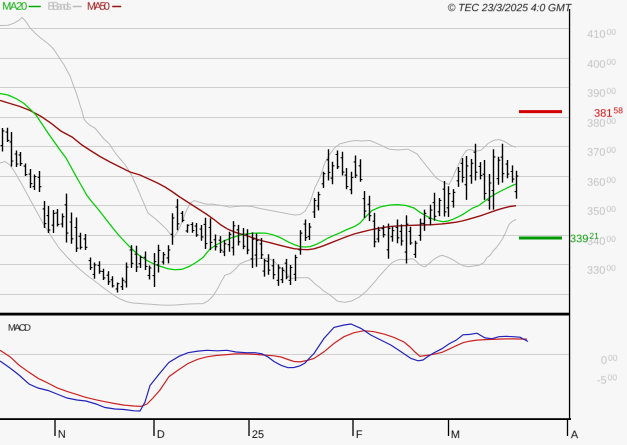 This screenshot has width=627, height=445. What do you see at coordinates (359, 434) in the screenshot?
I see `svg-text: F` at bounding box center [359, 434].